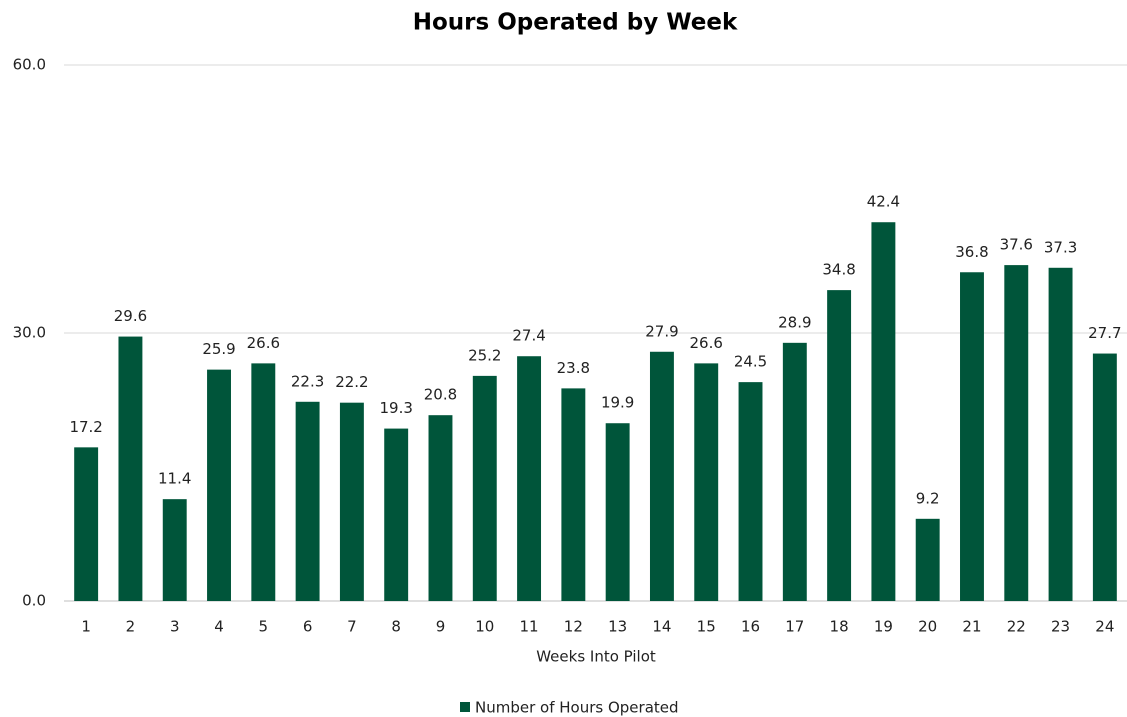 The width and height of the screenshot is (1127, 717). I want to click on x-tick-label: 2, so click(131, 627).